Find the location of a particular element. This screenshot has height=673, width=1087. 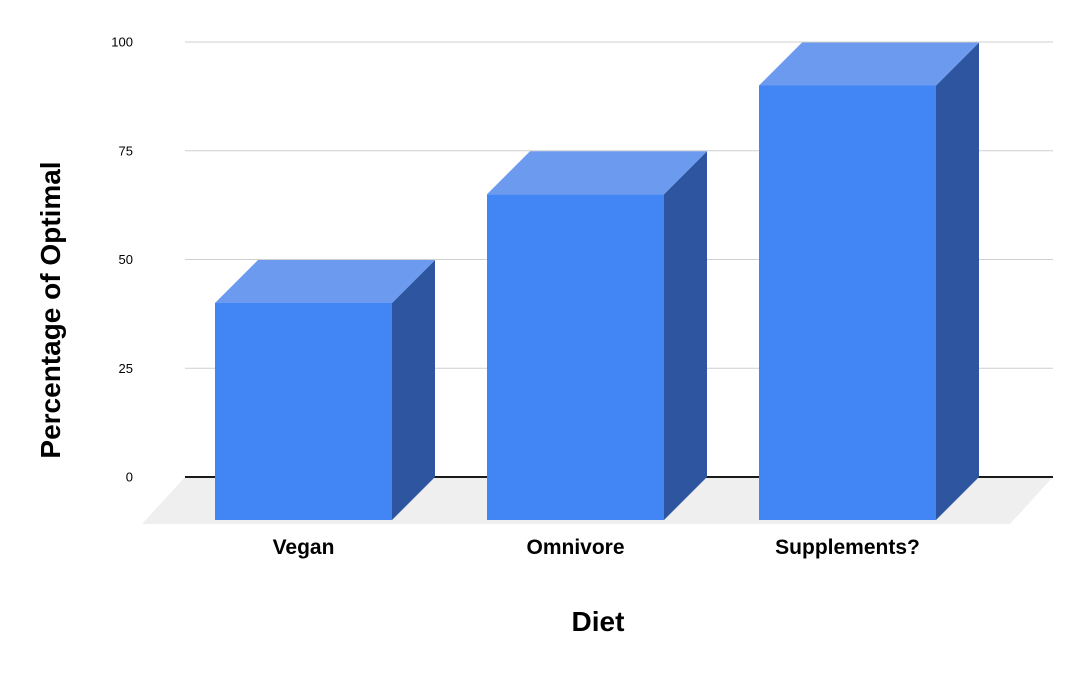

category-label-omnivore: Omnivore is located at coordinates (575, 547).